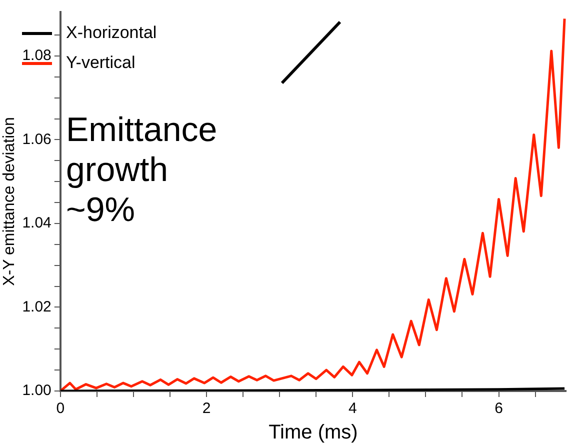 This screenshot has height=447, width=567. I want to click on y-tick-label: 1.04, so click(37, 223).